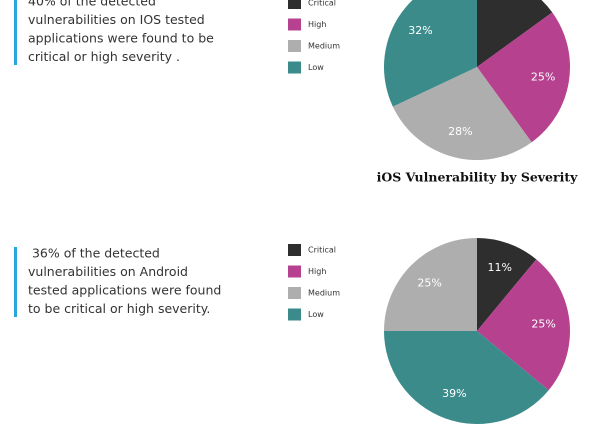 The width and height of the screenshot is (597, 425). I want to click on slice-label: 11%, so click(499, 267).